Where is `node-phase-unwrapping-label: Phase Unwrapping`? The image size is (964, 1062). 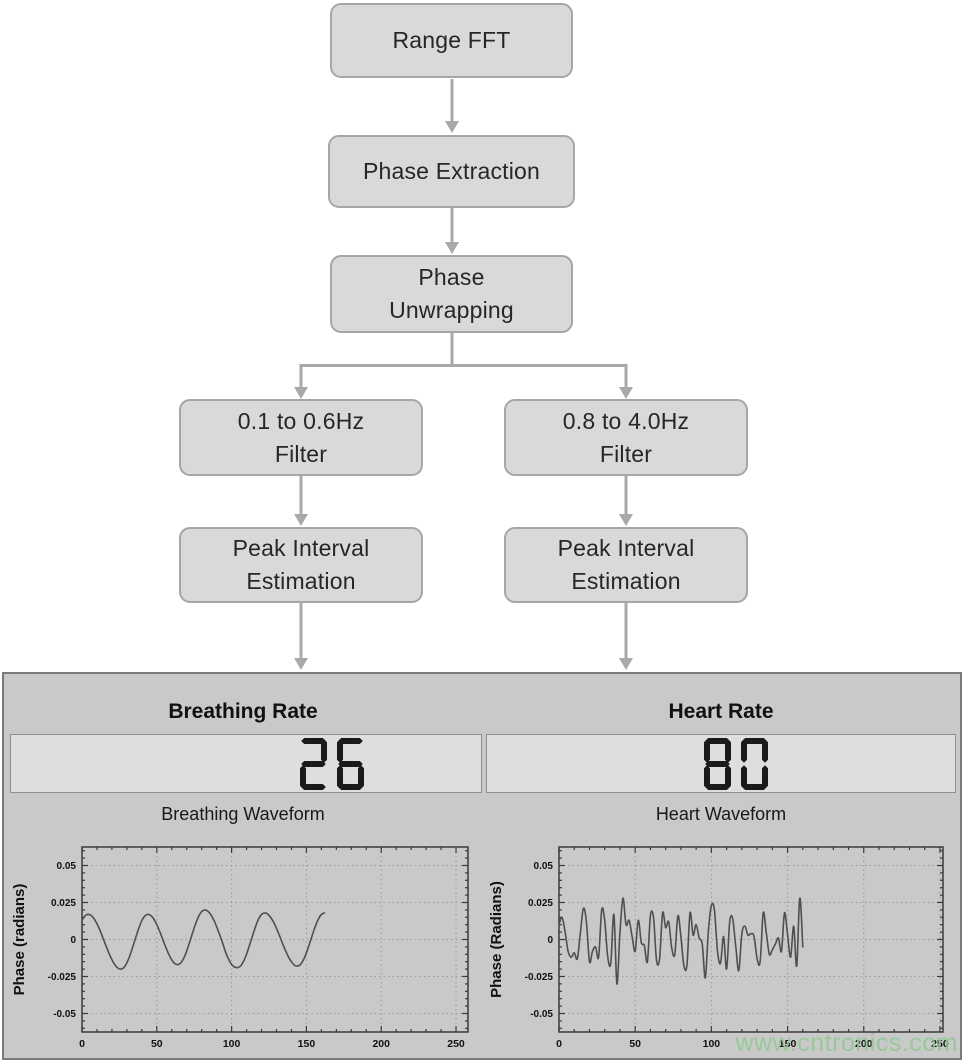
node-phase-unwrapping-label: Phase Unwrapping is located at coordinates (451, 293).